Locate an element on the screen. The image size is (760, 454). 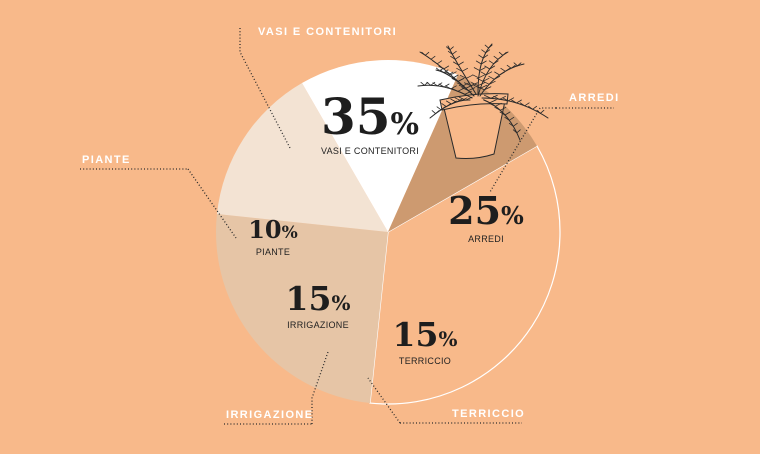
leader-line-irrigazione is located at coordinates (320, 387).